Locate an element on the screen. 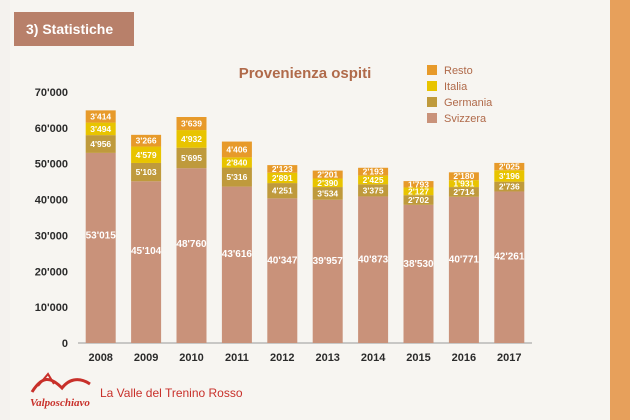  bar-data-label: 2'702 is located at coordinates (418, 200).